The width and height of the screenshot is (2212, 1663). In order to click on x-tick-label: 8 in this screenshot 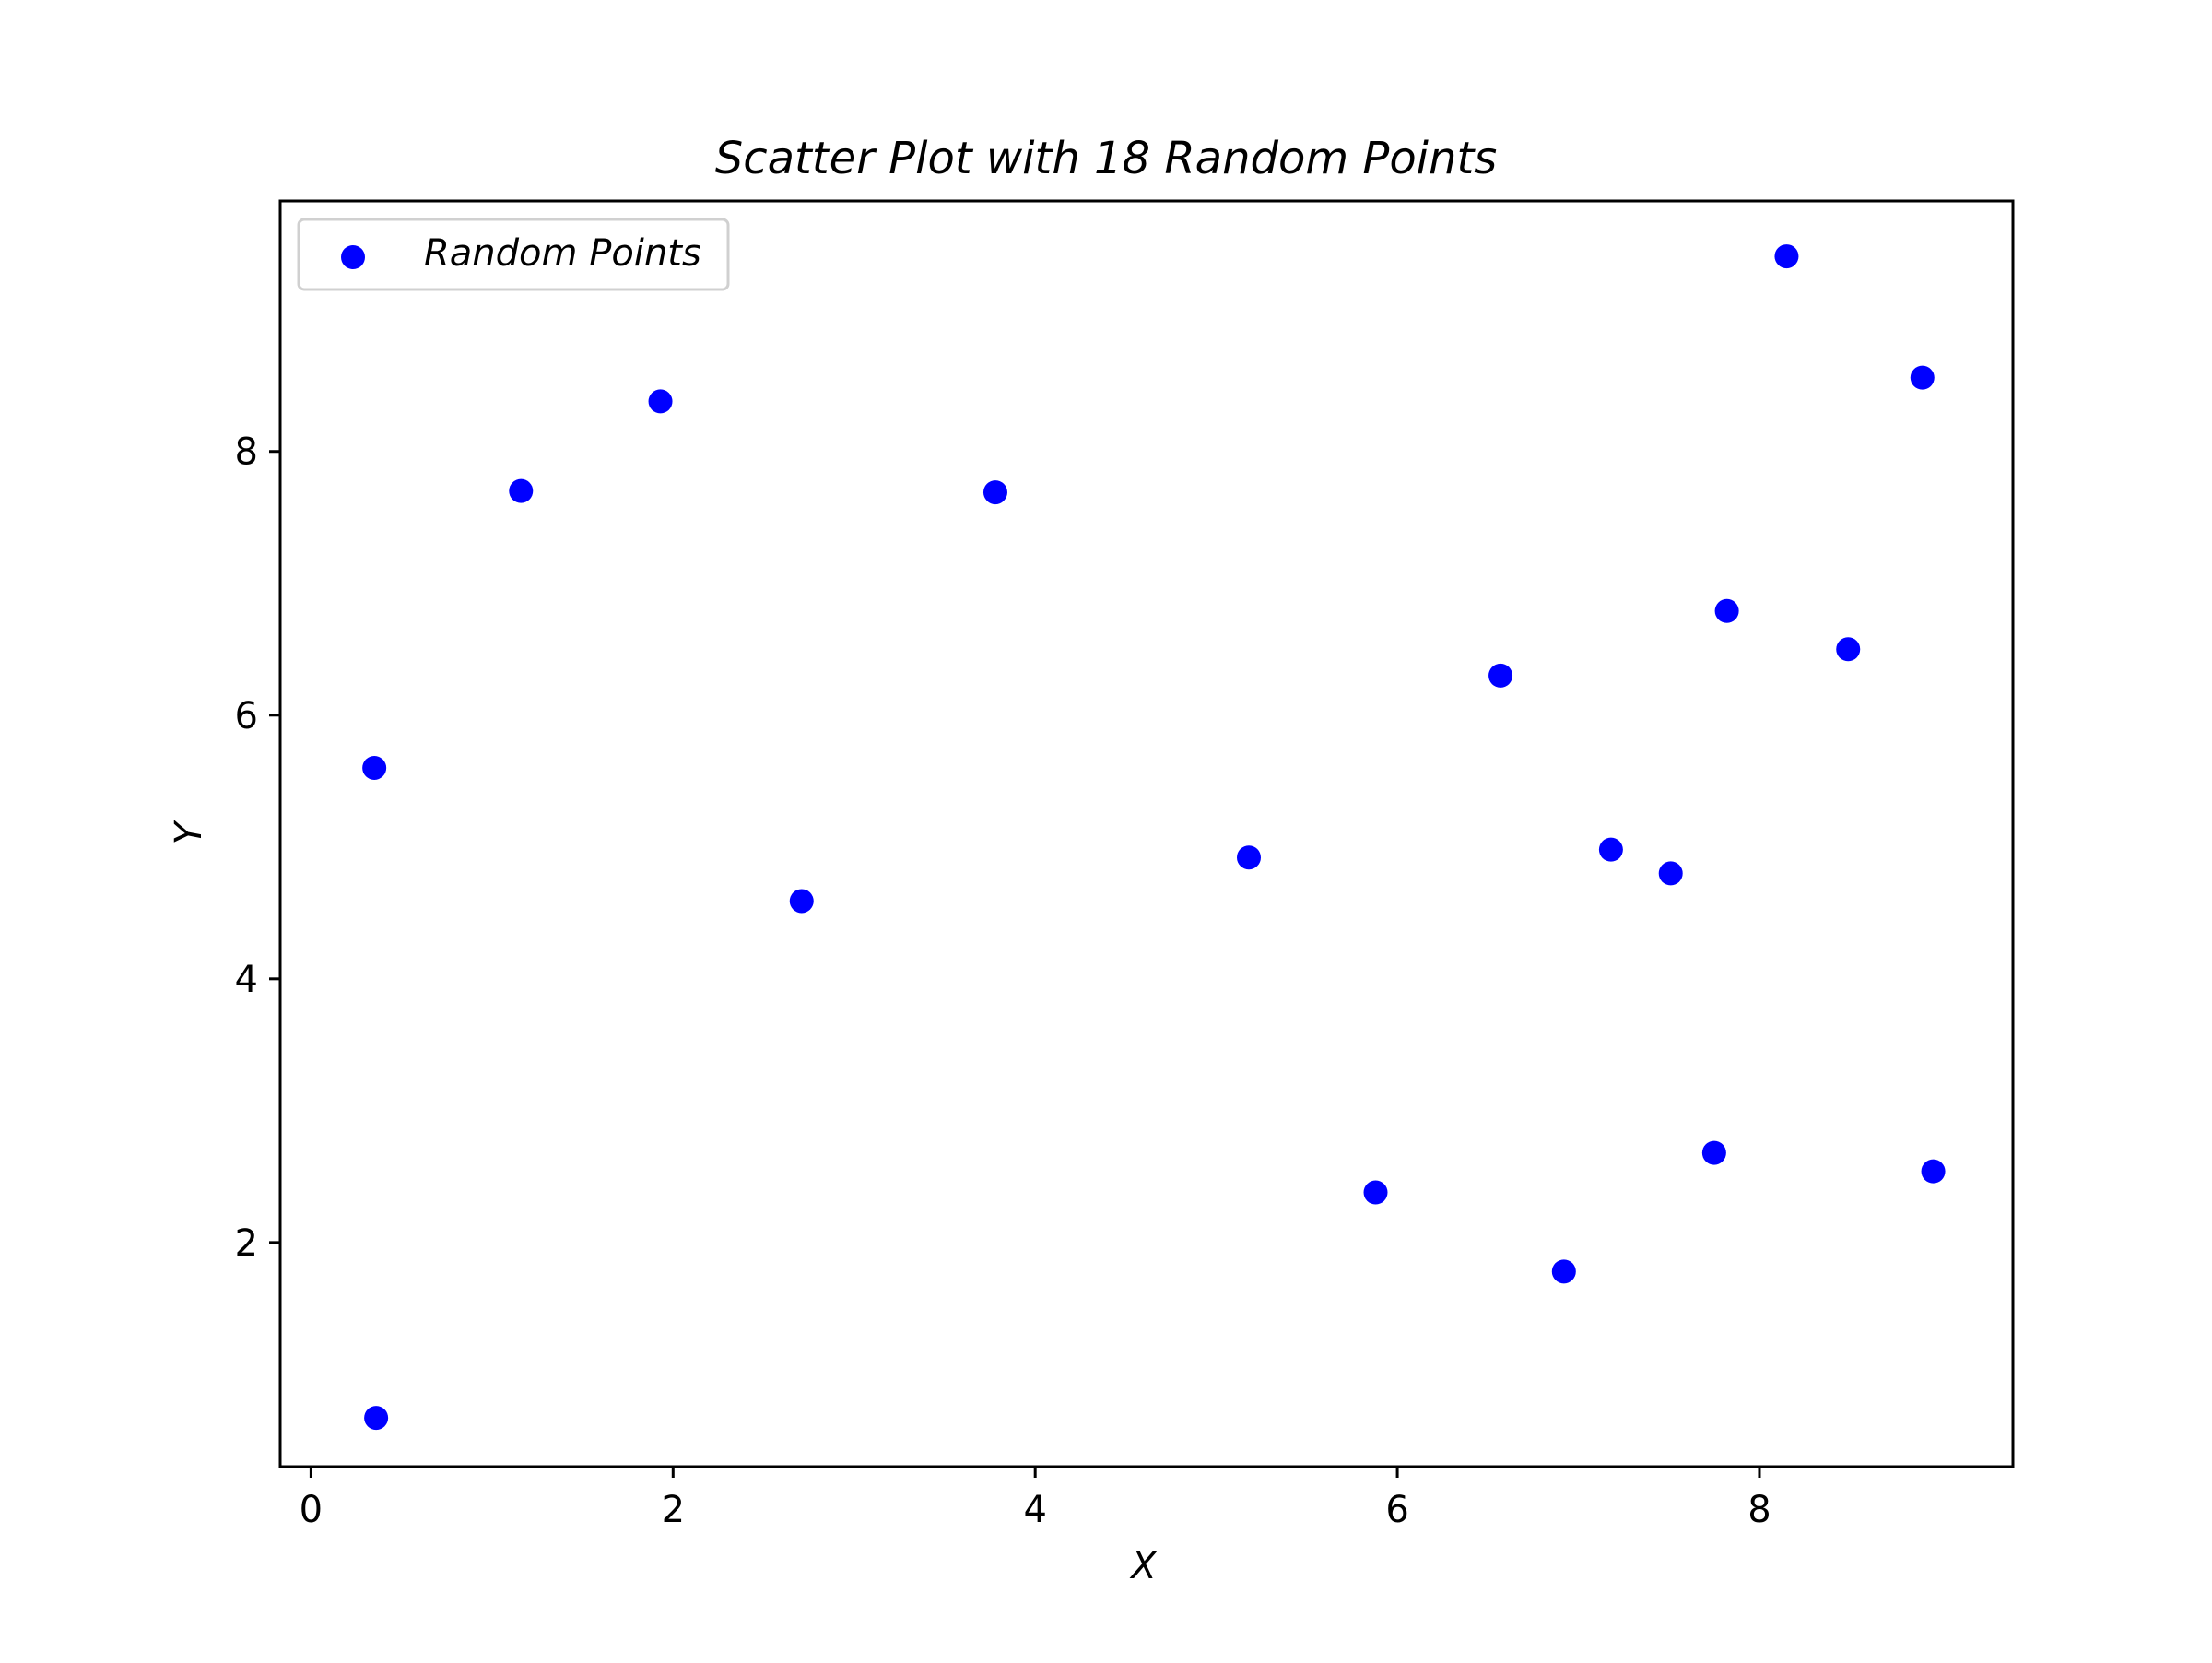, I will do `click(1759, 1510)`.